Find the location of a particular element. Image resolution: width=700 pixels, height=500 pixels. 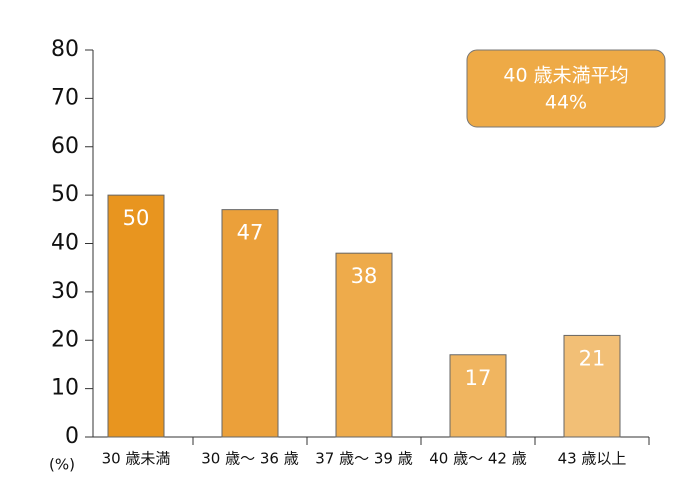

x-tick-label: 30 歳～ 36 歳 is located at coordinates (249, 459).